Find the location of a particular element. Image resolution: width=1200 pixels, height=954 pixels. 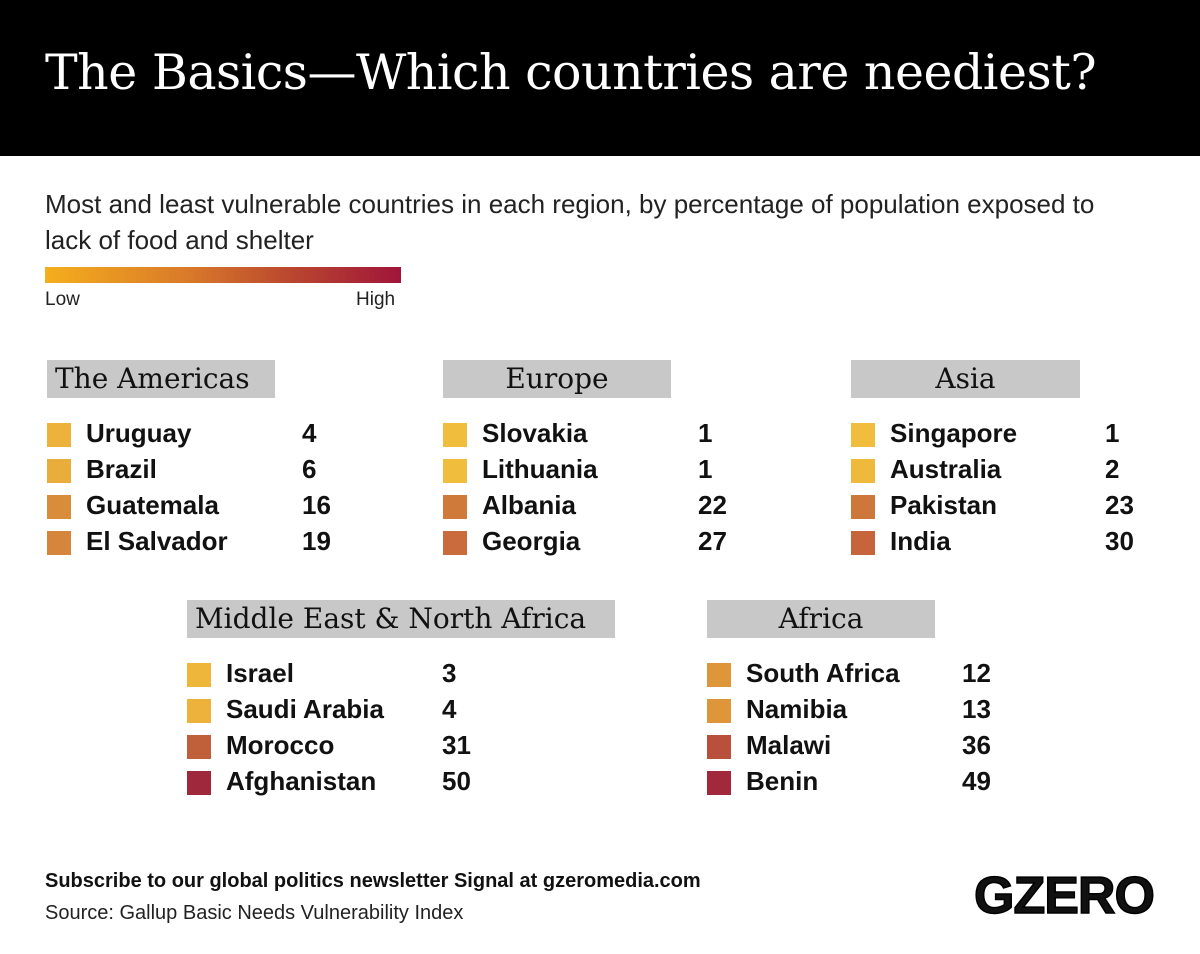

table-row: El Salvador 19 is located at coordinates (247, 552).